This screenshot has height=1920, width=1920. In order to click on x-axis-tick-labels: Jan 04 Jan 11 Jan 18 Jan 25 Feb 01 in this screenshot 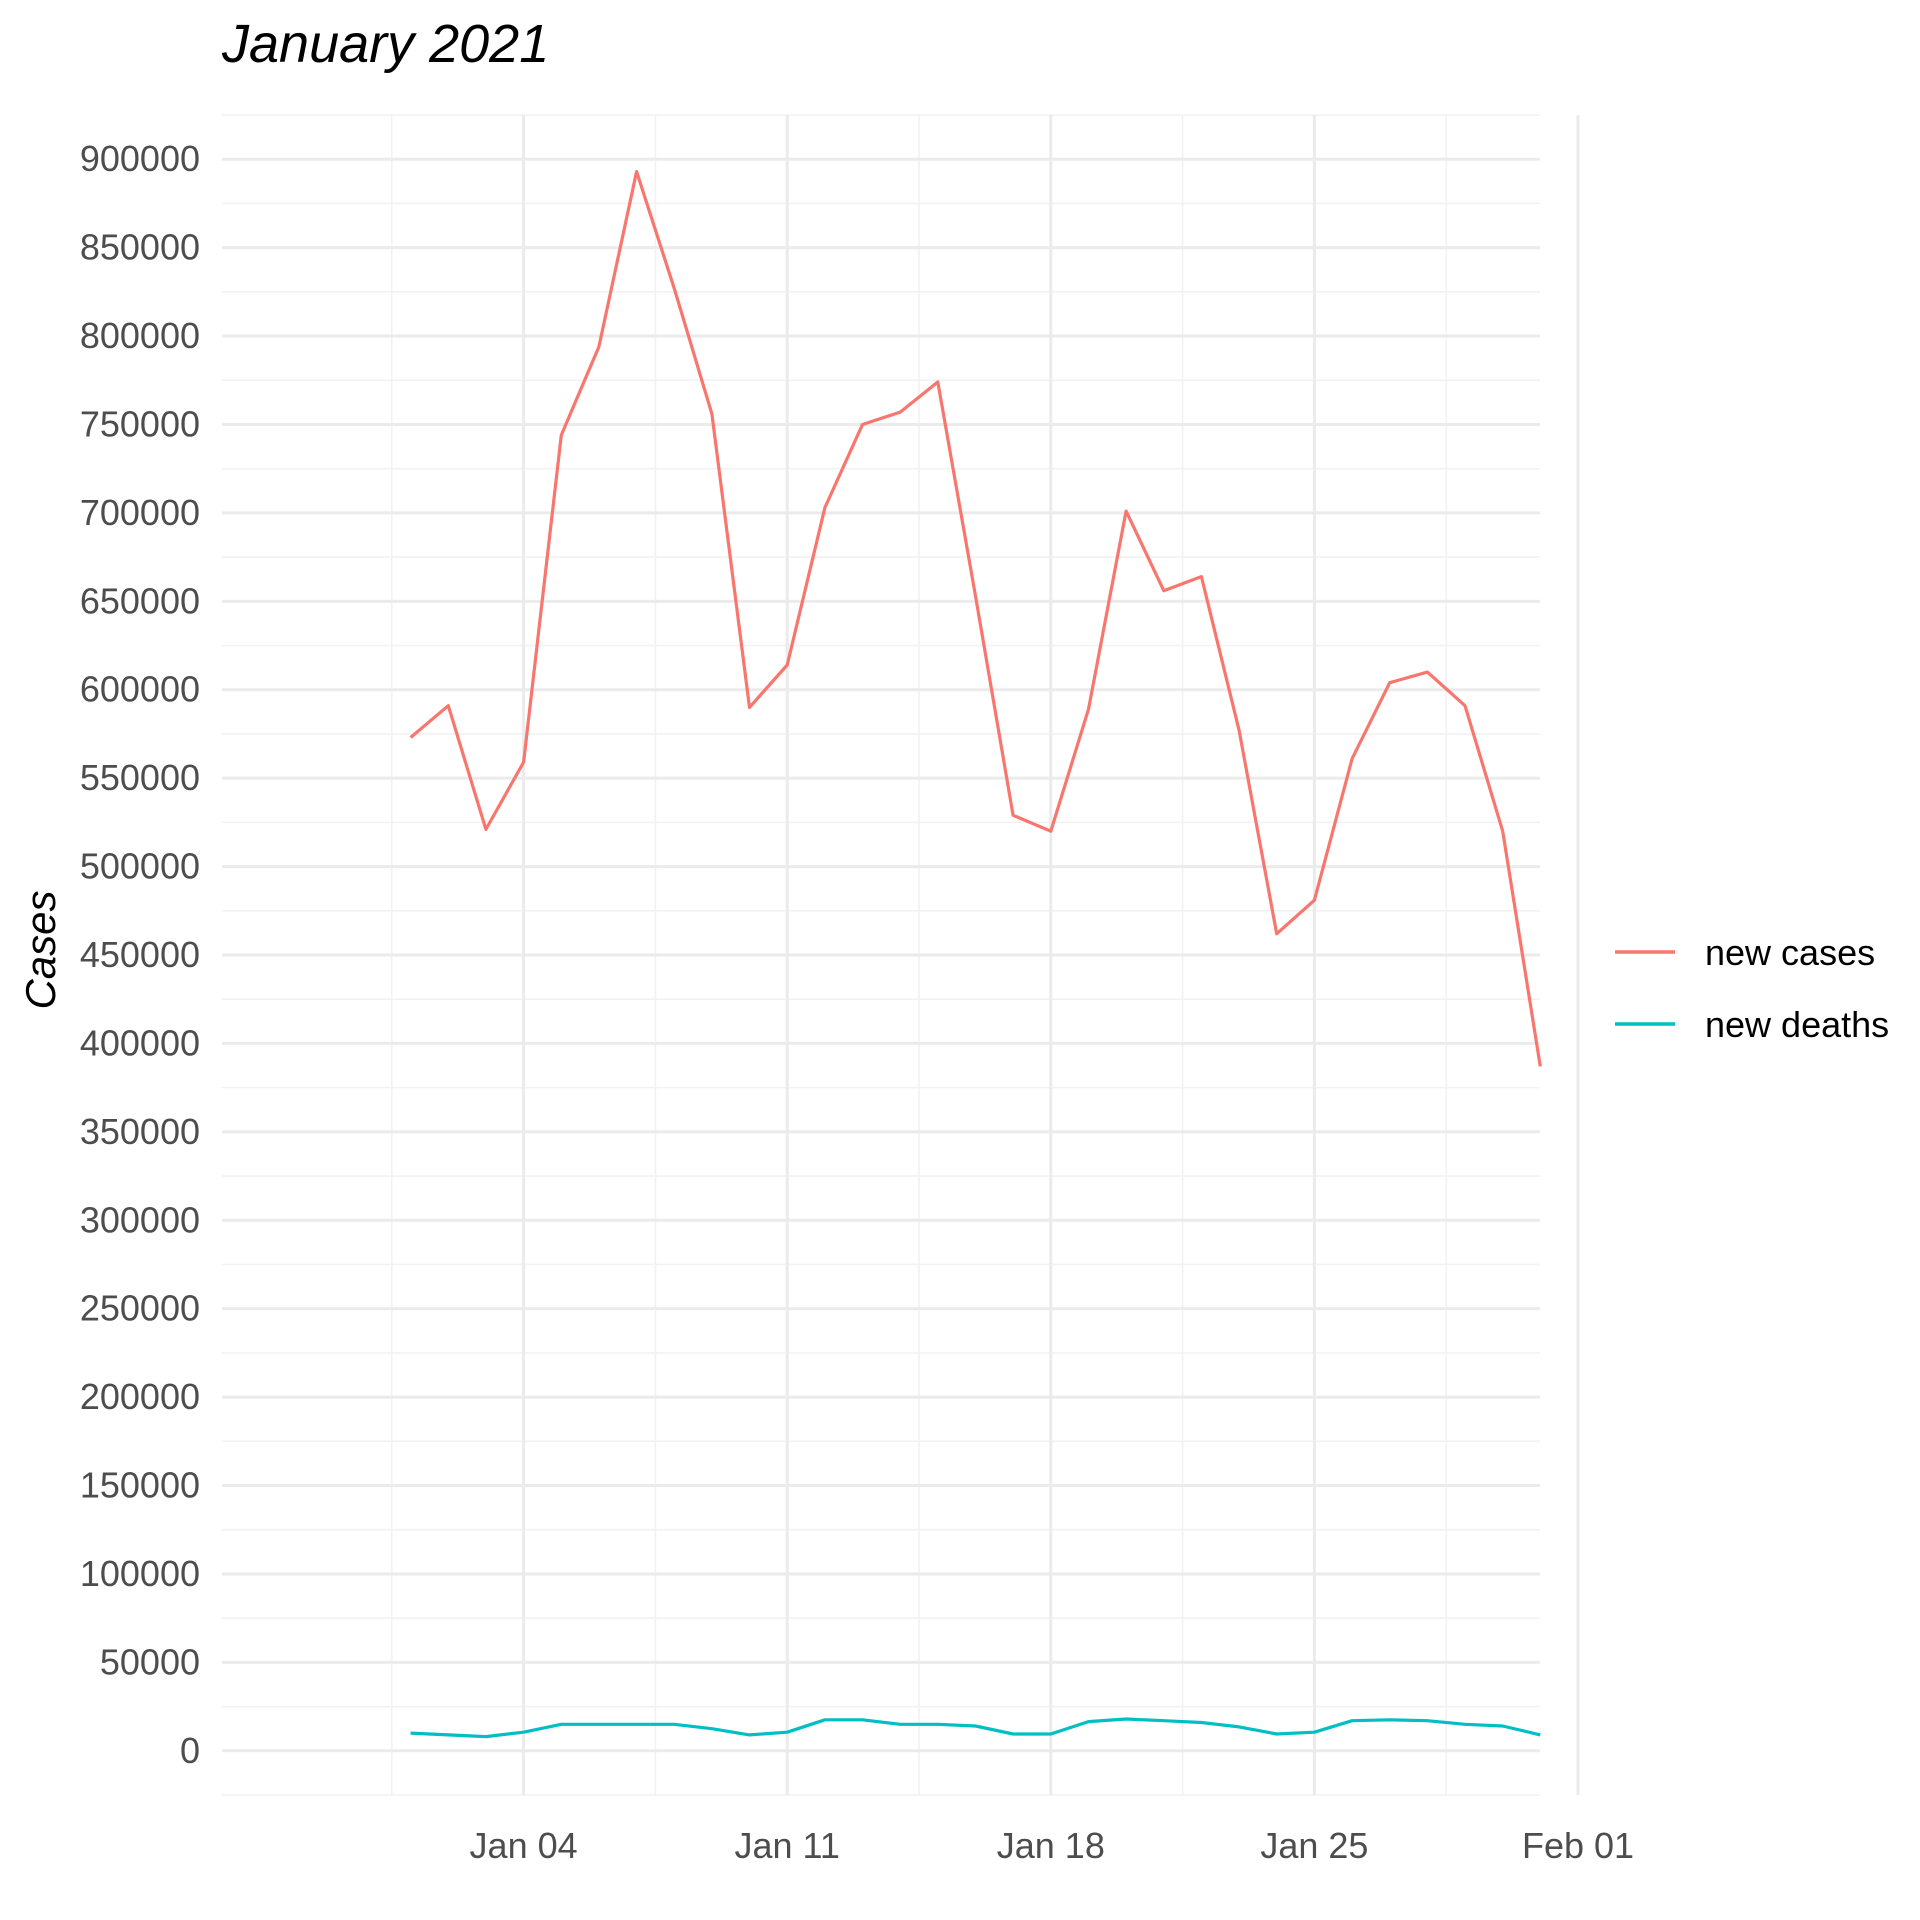, I will do `click(1052, 1845)`.